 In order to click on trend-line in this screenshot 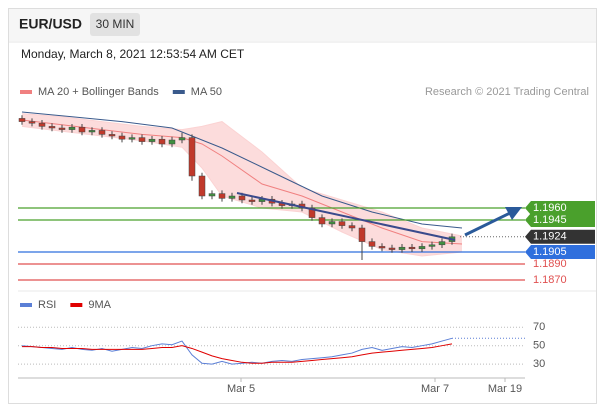, I will do `click(346, 216)`.